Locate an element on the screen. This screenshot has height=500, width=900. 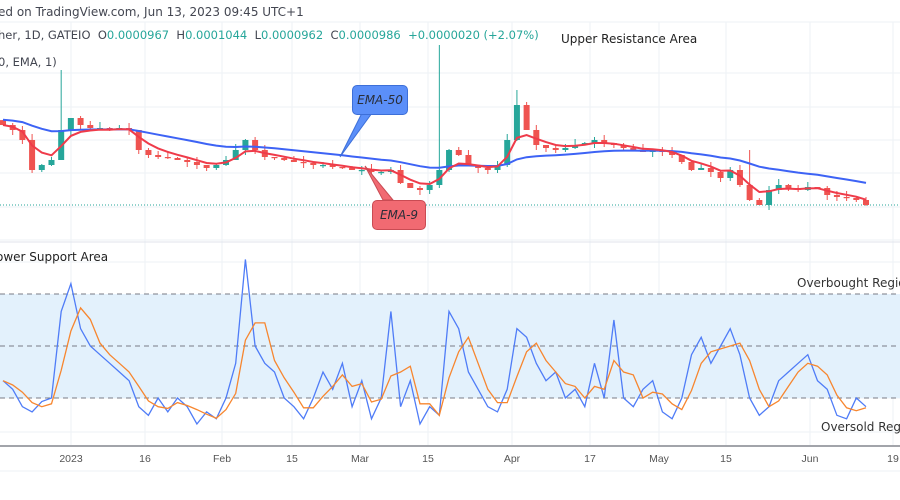
upper-resistance-label: Upper Resistance Area is located at coordinates (629, 39).